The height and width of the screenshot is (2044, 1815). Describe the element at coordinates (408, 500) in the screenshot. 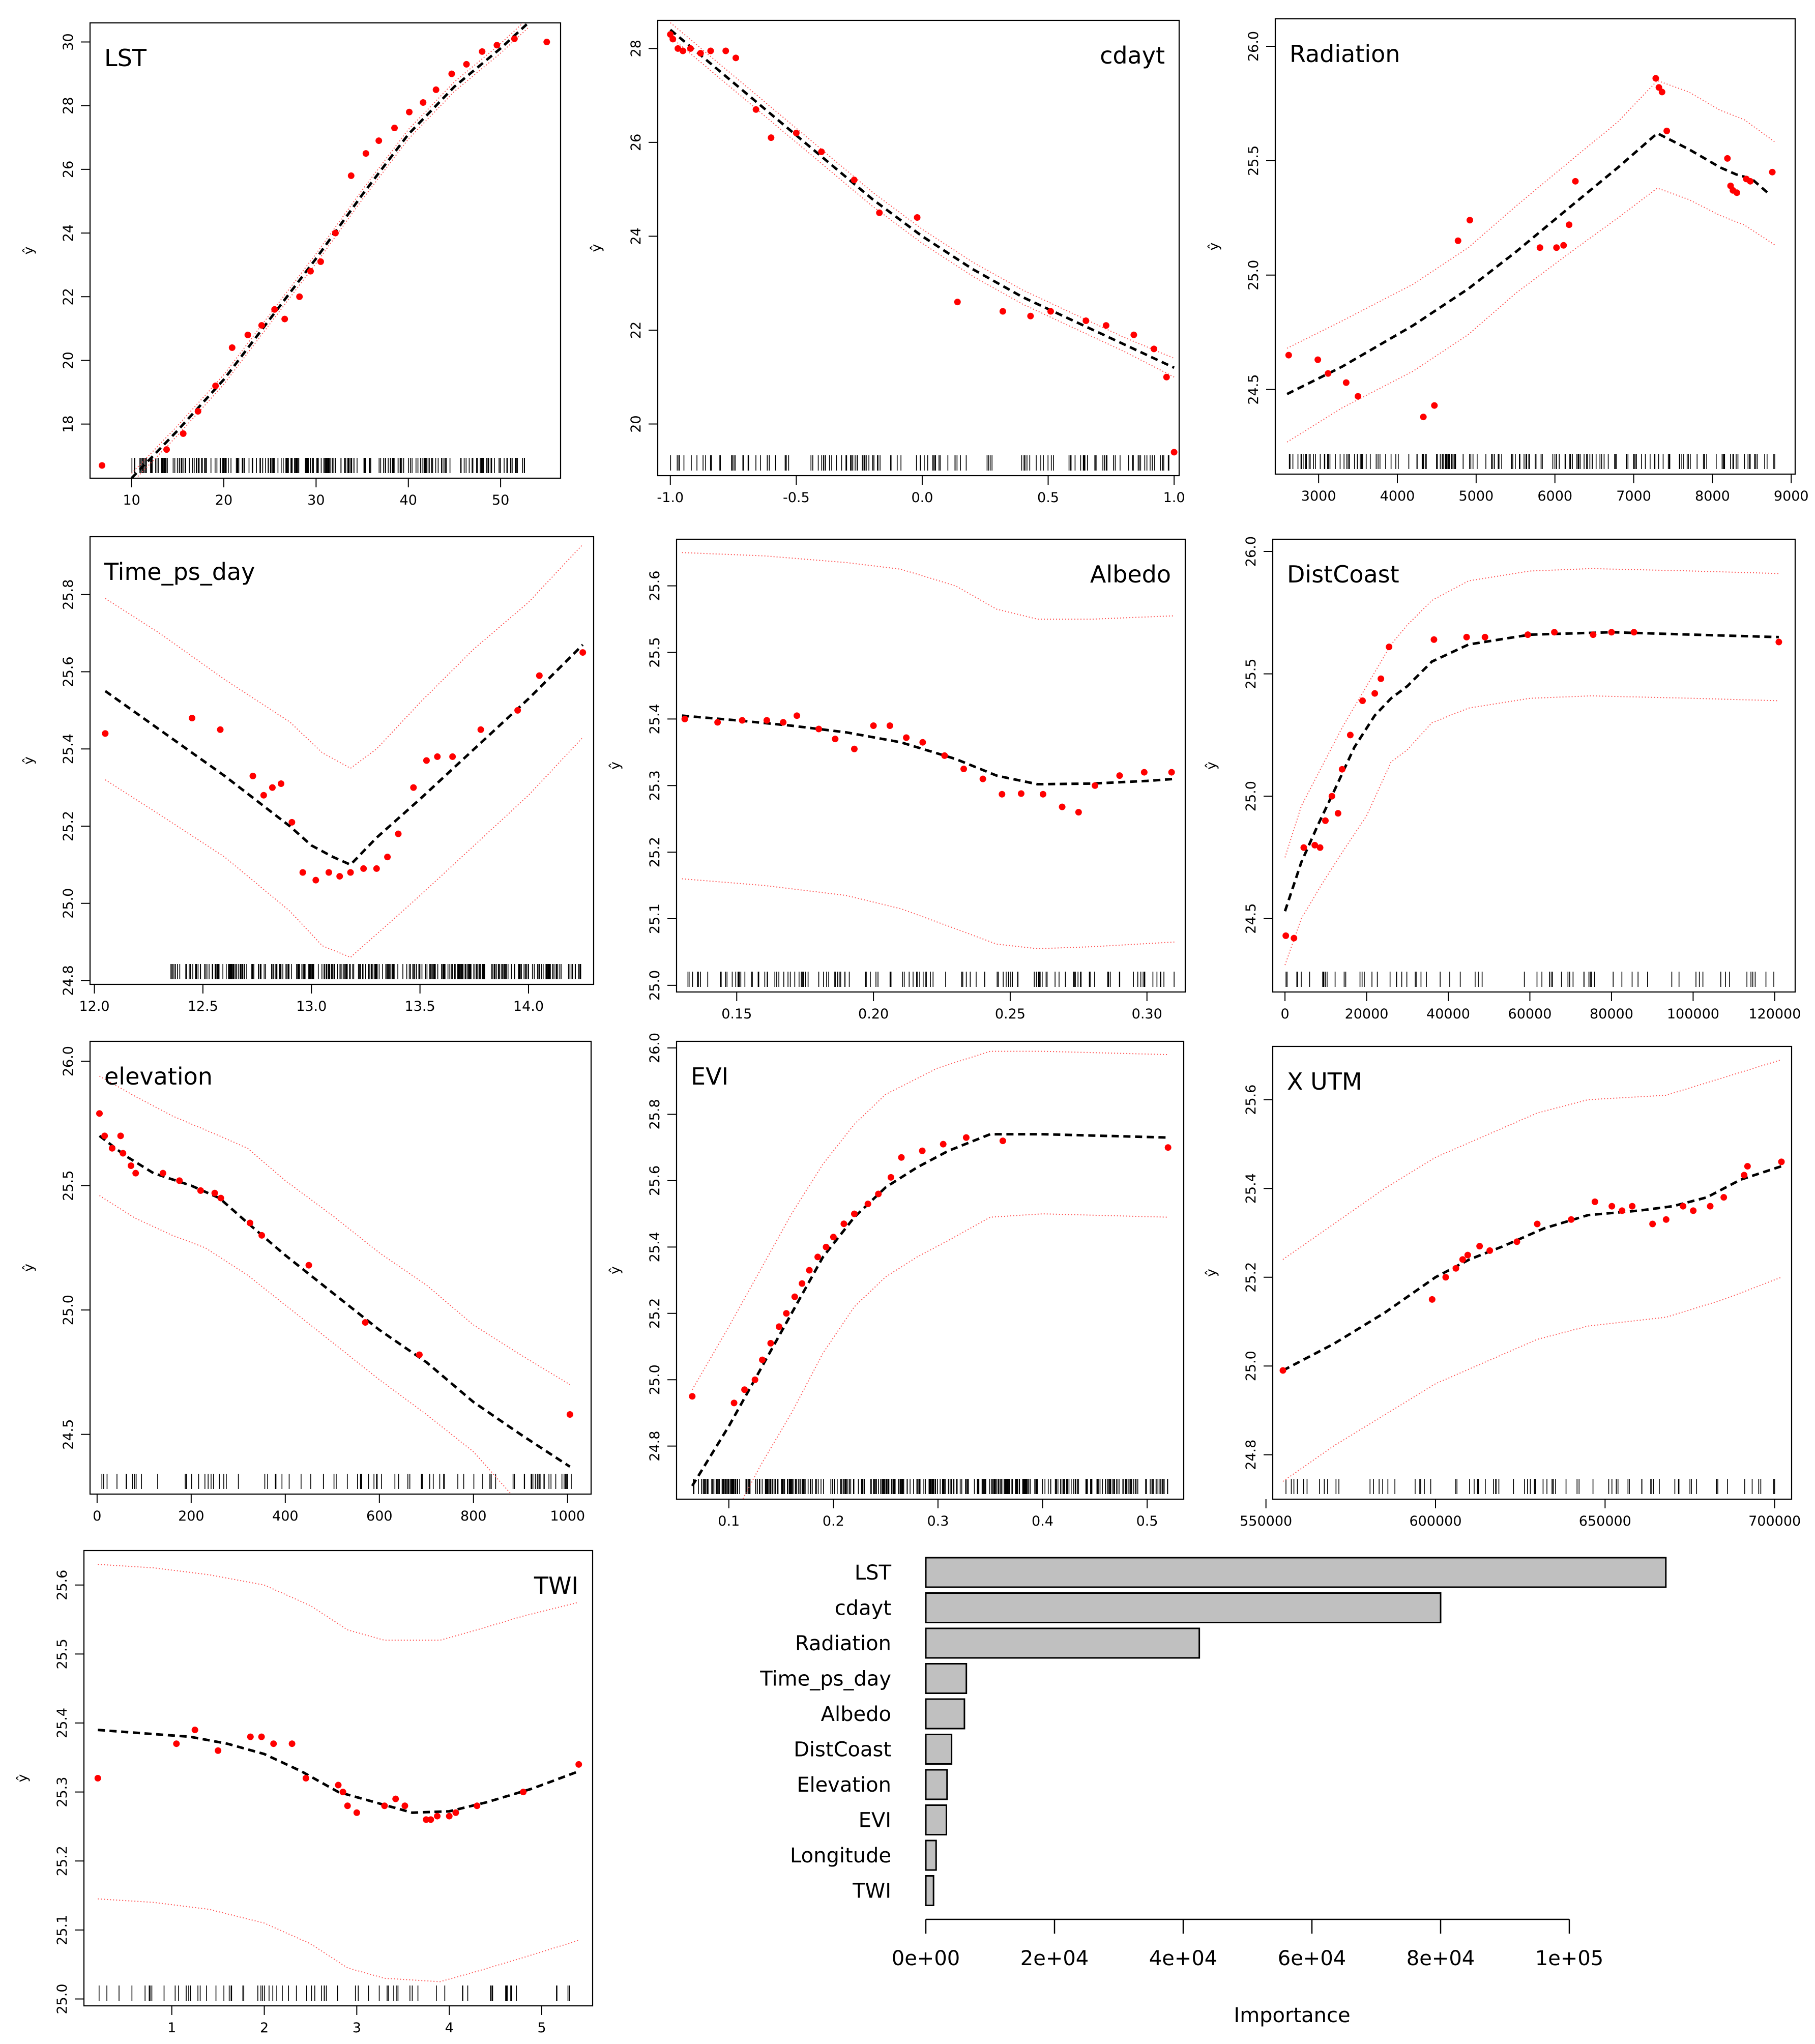

I see `x-tick-label: 40` at that location.